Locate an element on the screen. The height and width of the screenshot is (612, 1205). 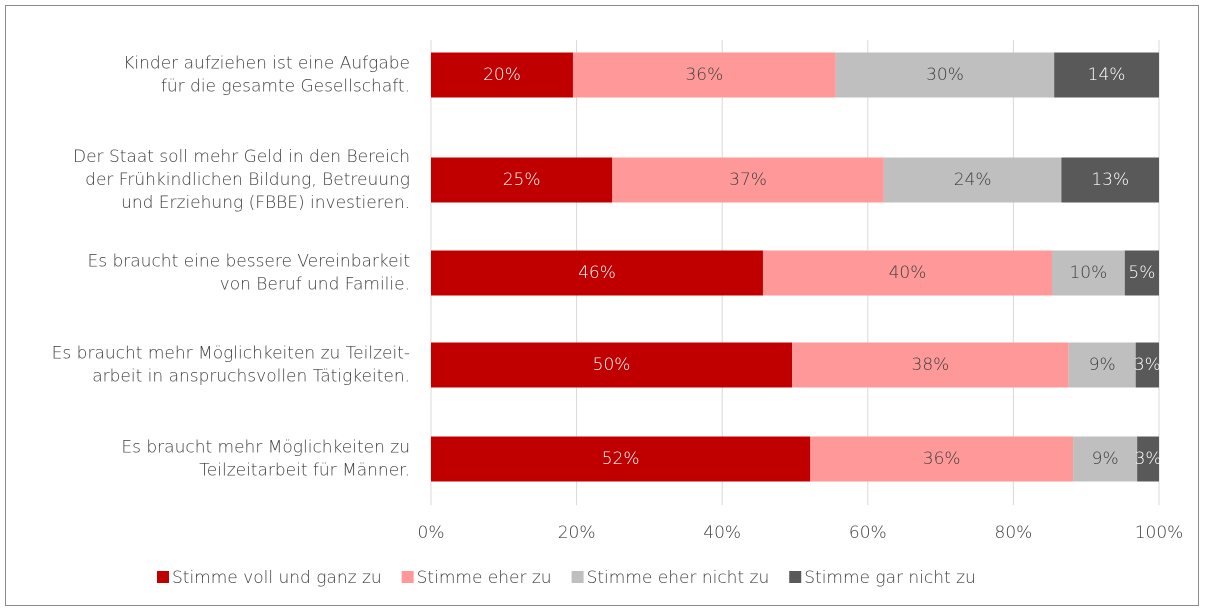
data-label: 10% is located at coordinates (1088, 273).